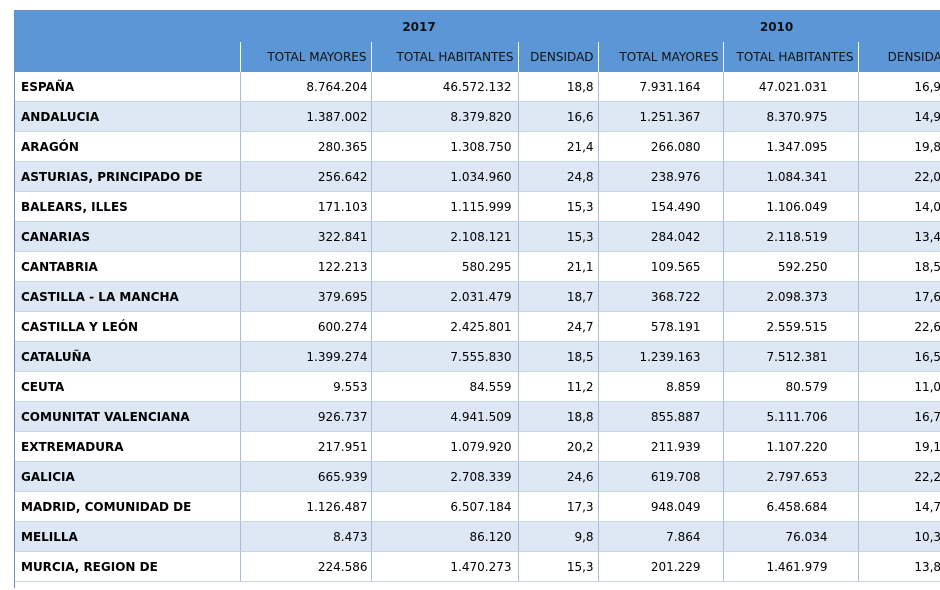 This screenshot has width=940, height=590. Describe the element at coordinates (660, 566) in the screenshot. I see `cell-total-mayores-2010: 201.229` at that location.